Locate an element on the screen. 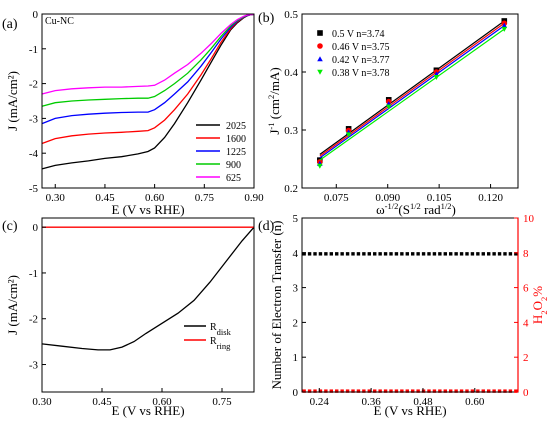  panel-a-xlabel: E (V vs RHE) is located at coordinates (147, 209).